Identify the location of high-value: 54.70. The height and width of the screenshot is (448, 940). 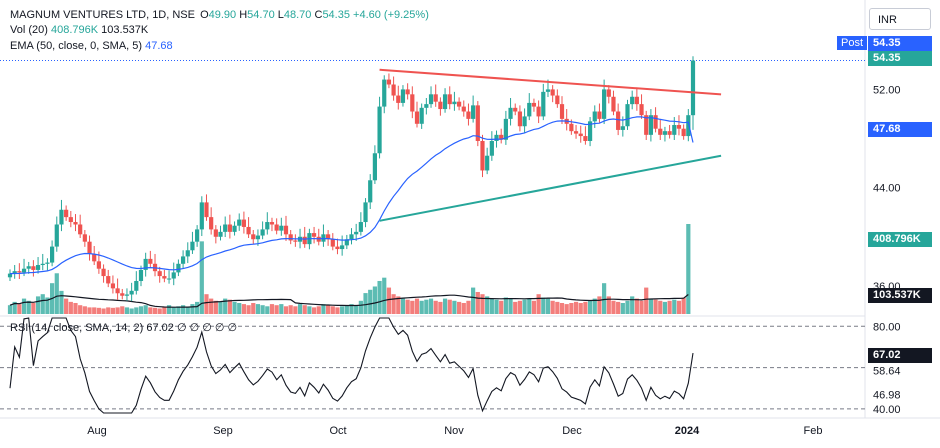
(261, 15).